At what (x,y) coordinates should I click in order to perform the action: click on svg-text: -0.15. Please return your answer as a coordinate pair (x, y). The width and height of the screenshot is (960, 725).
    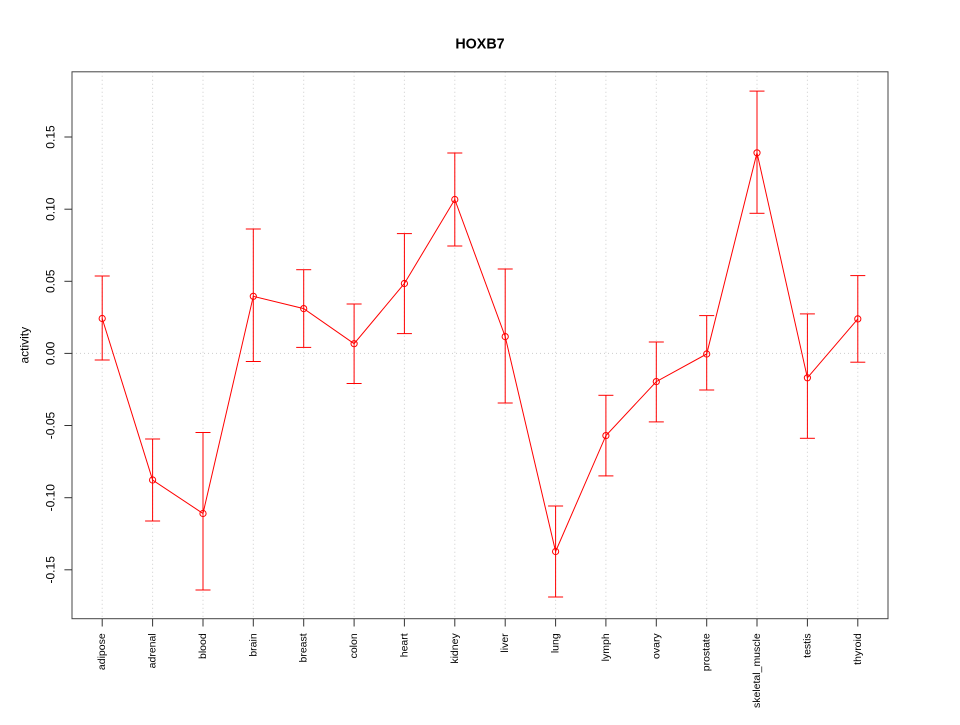
    Looking at the image, I should click on (51, 570).